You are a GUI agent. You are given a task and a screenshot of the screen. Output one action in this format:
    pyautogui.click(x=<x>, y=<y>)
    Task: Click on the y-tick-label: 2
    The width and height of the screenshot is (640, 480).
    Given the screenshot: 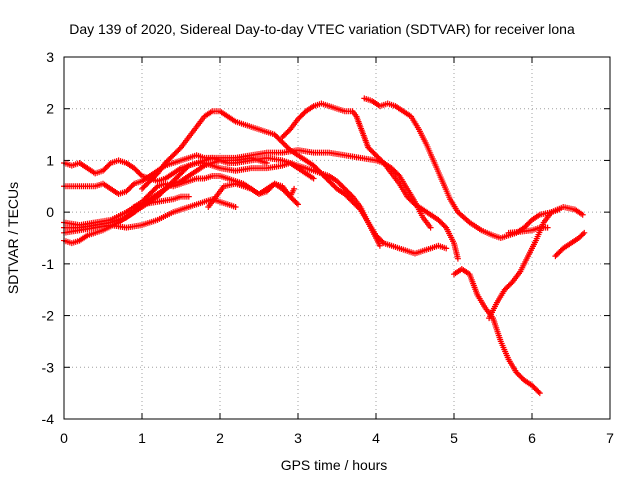 What is the action you would take?
    pyautogui.click(x=50, y=109)
    